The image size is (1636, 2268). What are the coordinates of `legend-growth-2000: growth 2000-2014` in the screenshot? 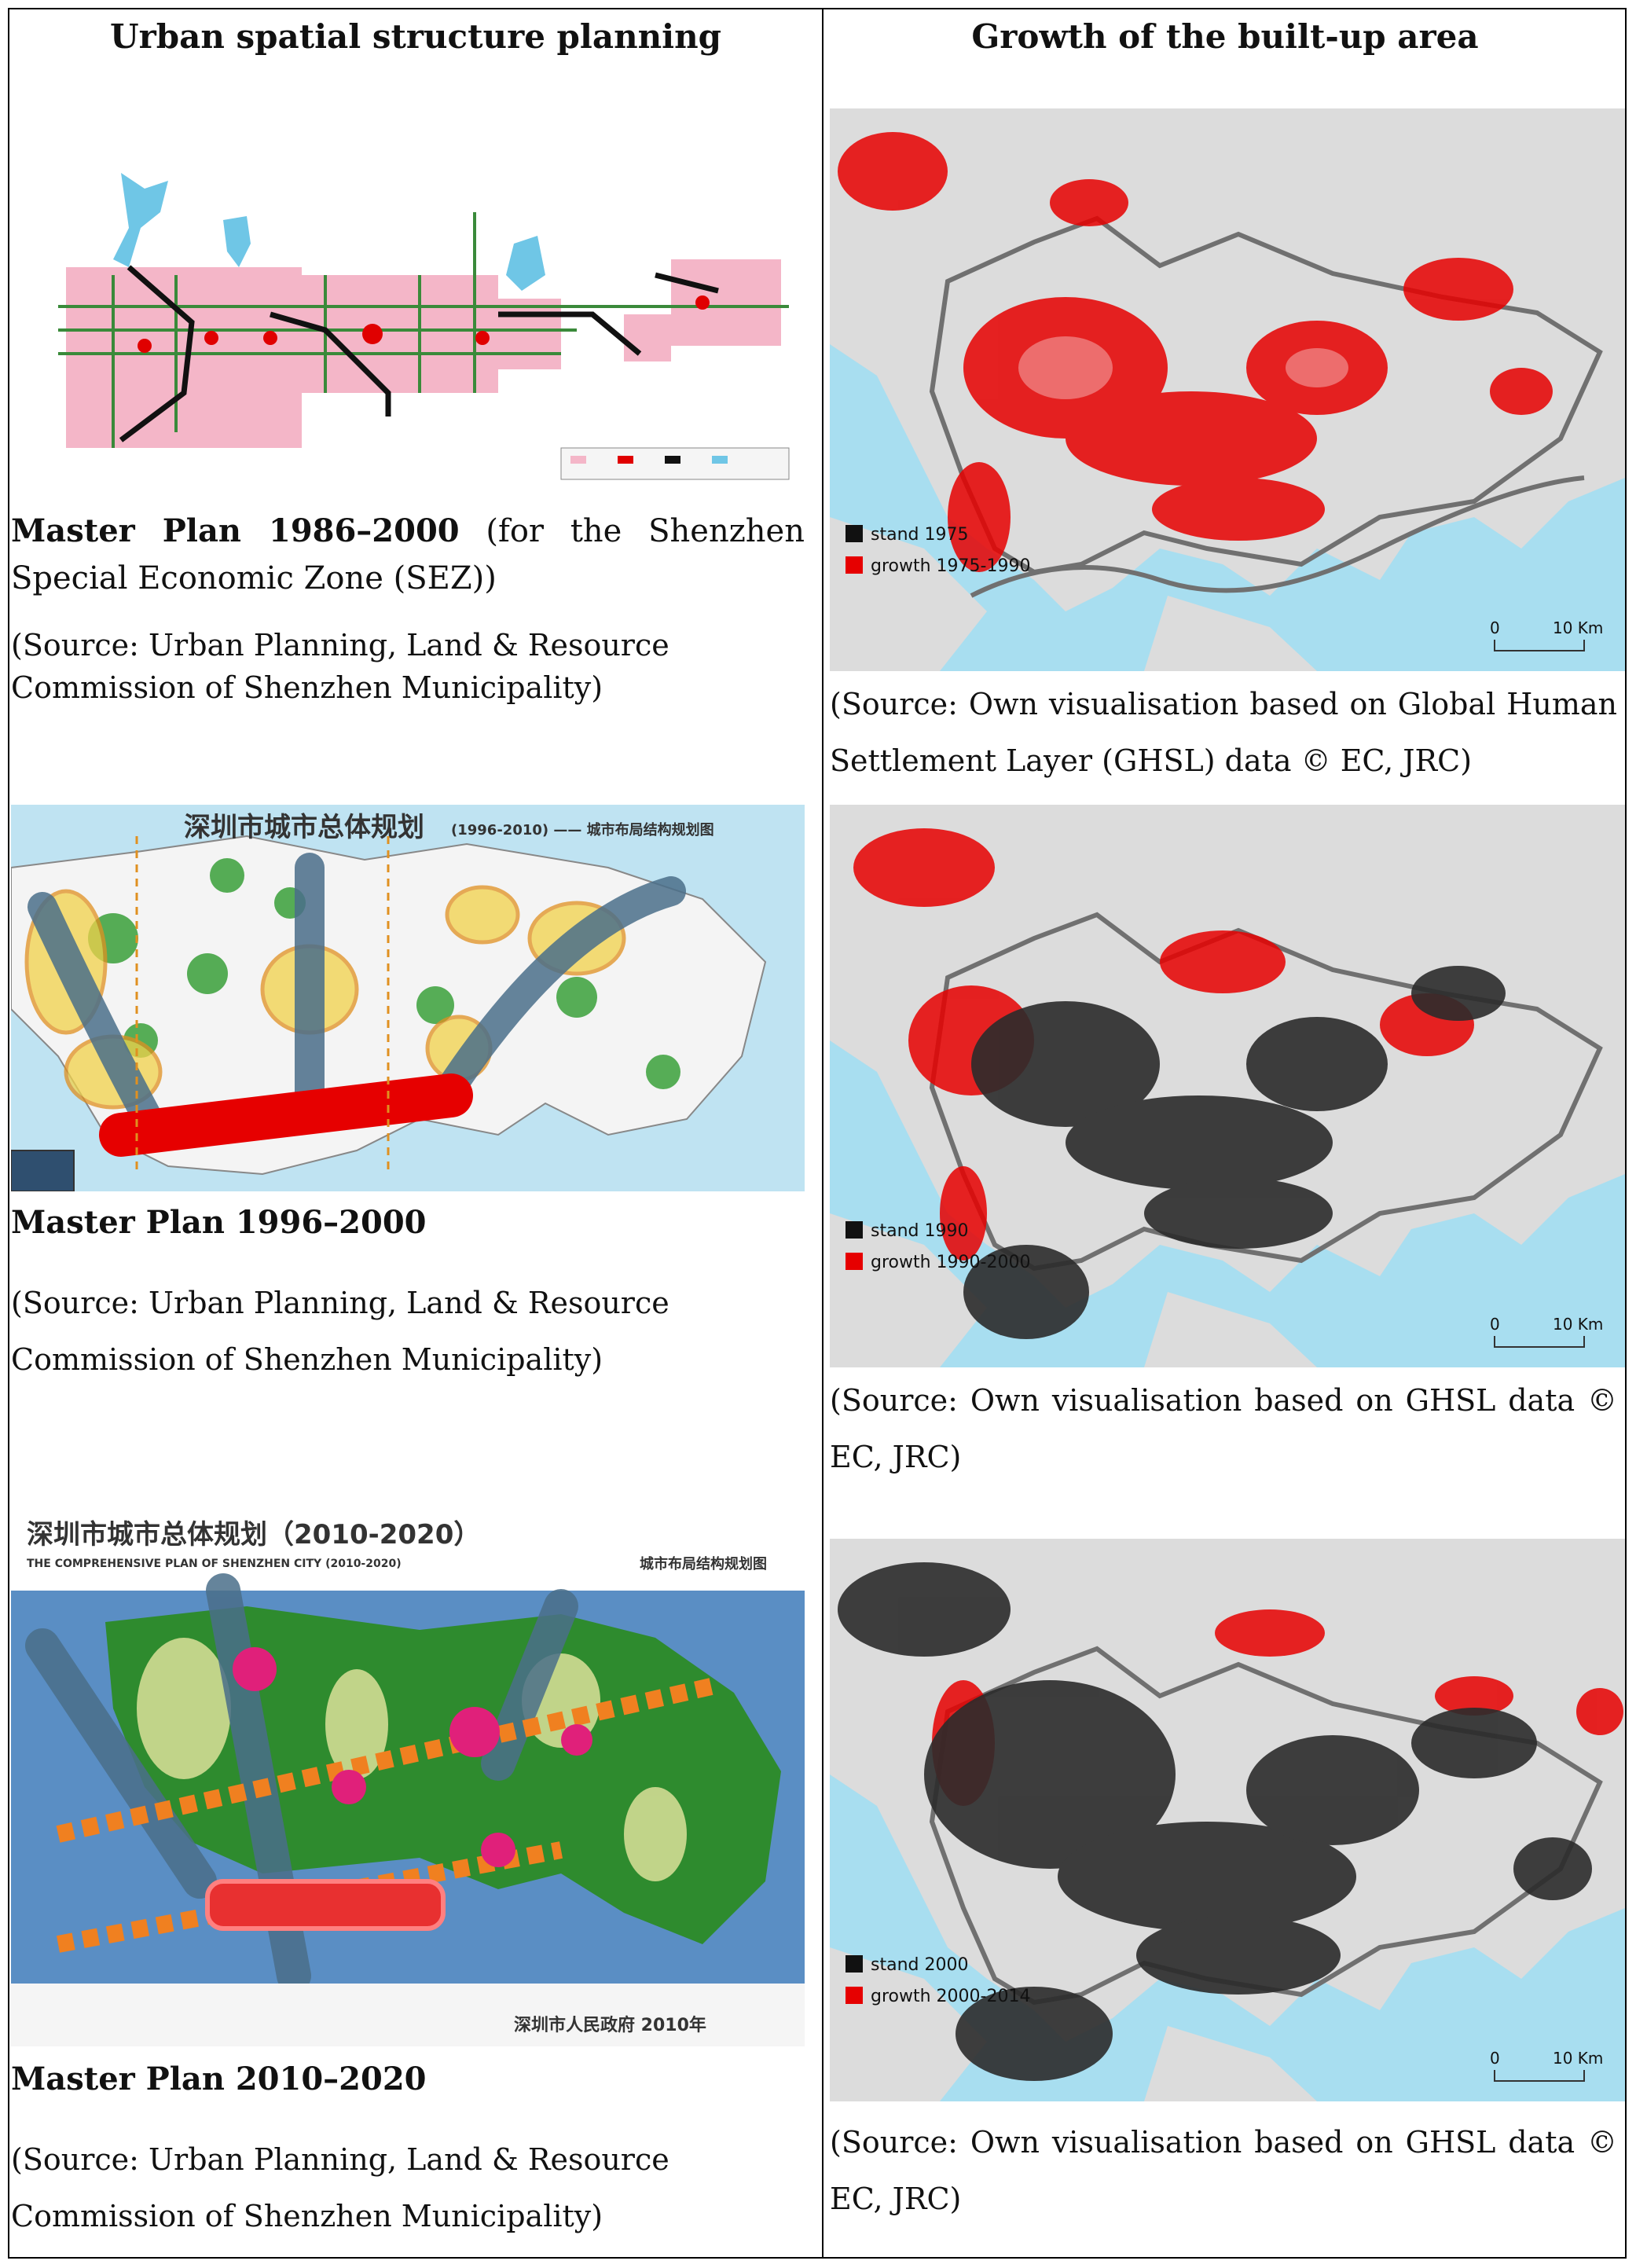 It's located at (951, 1997).